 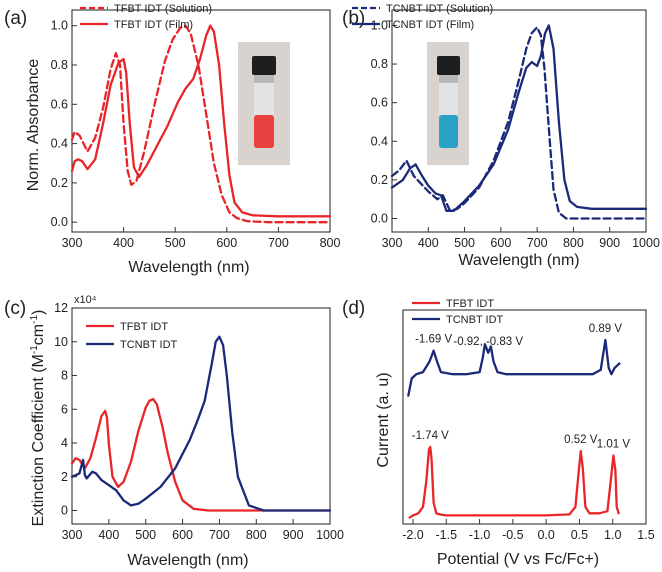 I want to click on x-tick-label: -0.5, so click(x=513, y=535).